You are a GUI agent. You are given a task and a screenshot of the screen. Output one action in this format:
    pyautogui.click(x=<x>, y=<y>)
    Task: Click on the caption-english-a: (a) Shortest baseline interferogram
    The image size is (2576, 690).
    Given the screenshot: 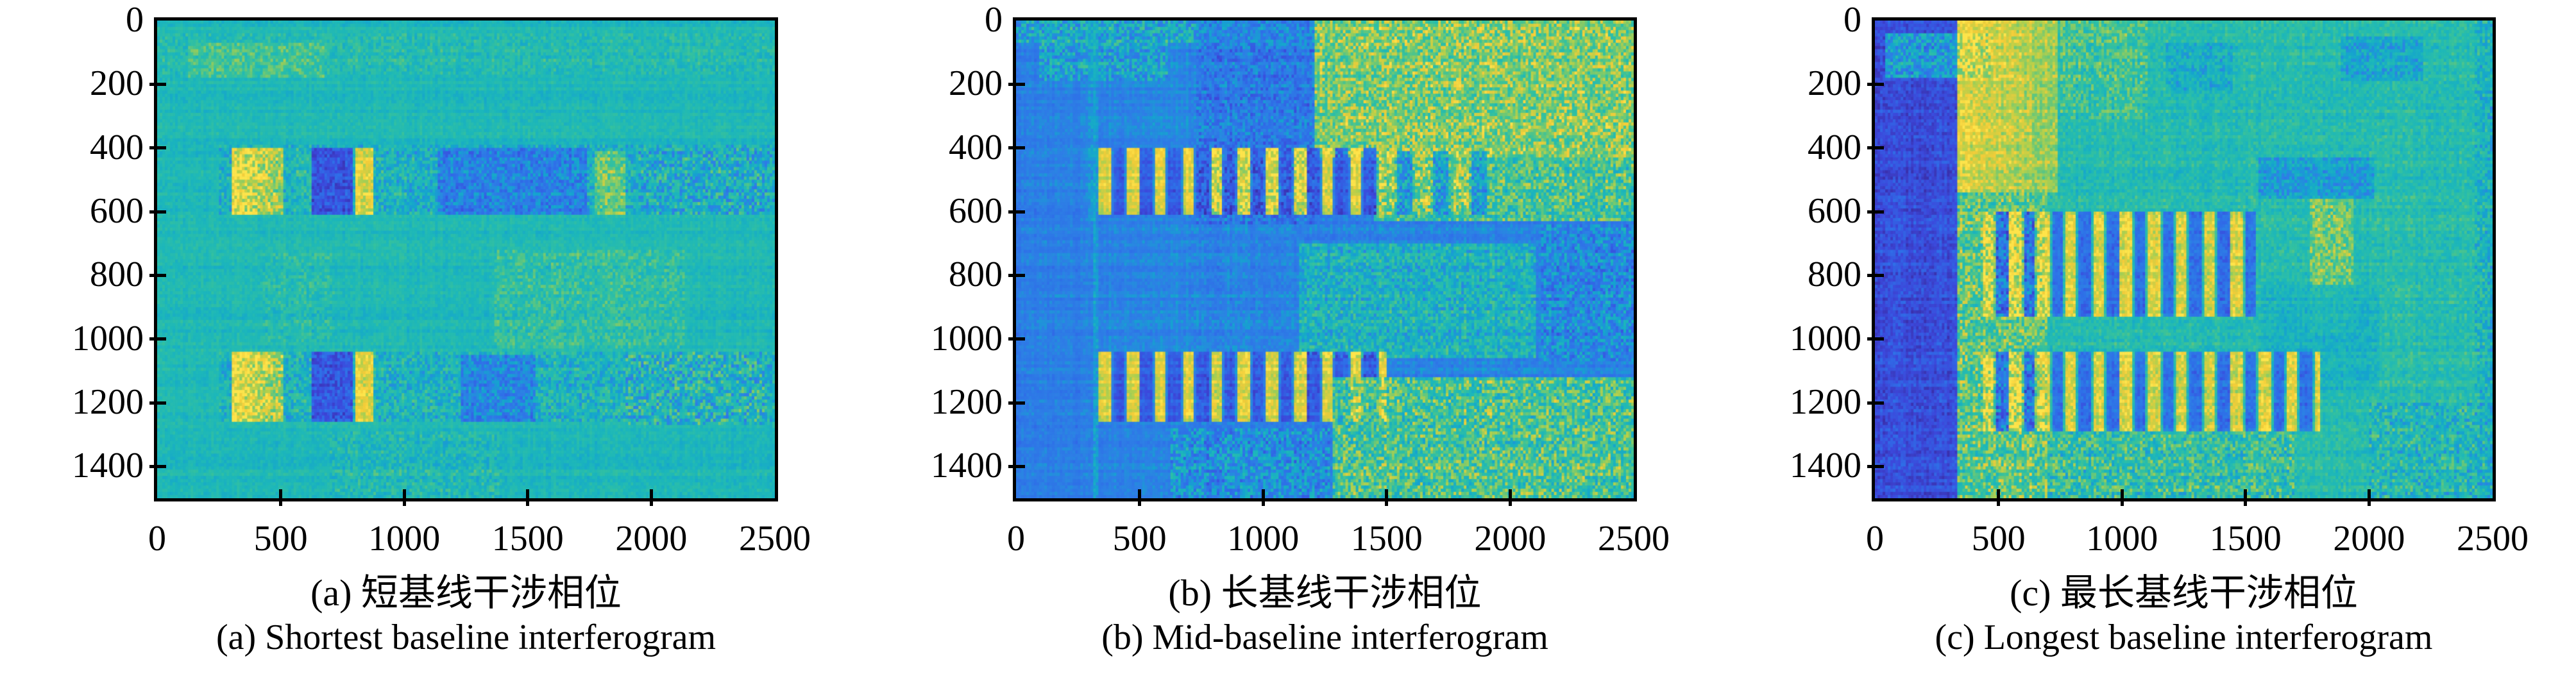 What is the action you would take?
    pyautogui.click(x=466, y=637)
    